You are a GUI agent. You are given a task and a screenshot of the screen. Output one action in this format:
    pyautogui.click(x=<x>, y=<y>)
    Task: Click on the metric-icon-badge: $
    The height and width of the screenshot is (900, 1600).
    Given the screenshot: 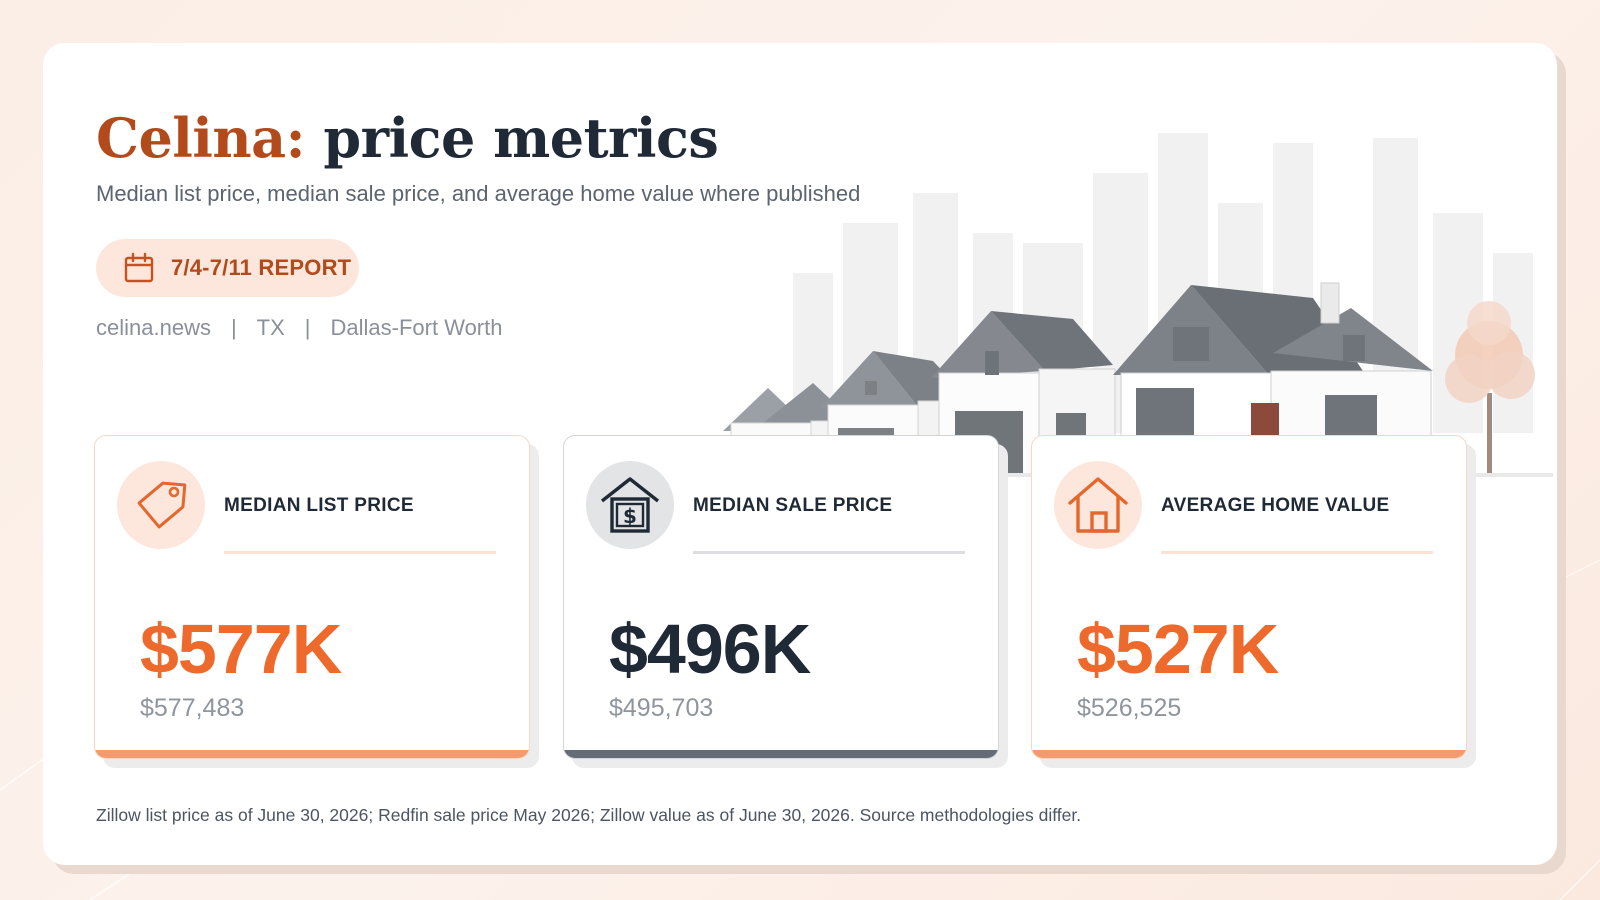 What is the action you would take?
    pyautogui.click(x=630, y=505)
    